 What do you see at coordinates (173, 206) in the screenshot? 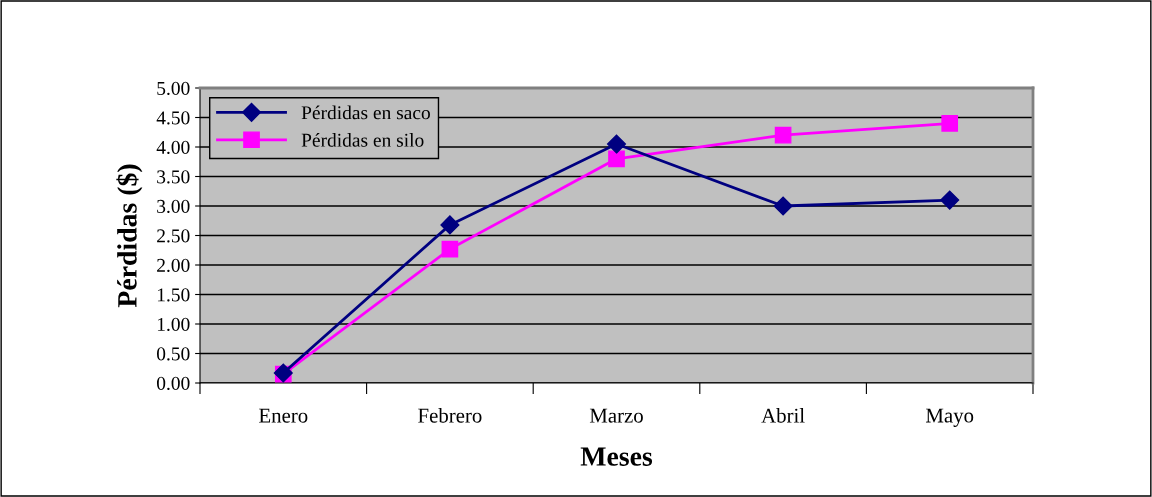
I see `y-tick-label: 3.00` at bounding box center [173, 206].